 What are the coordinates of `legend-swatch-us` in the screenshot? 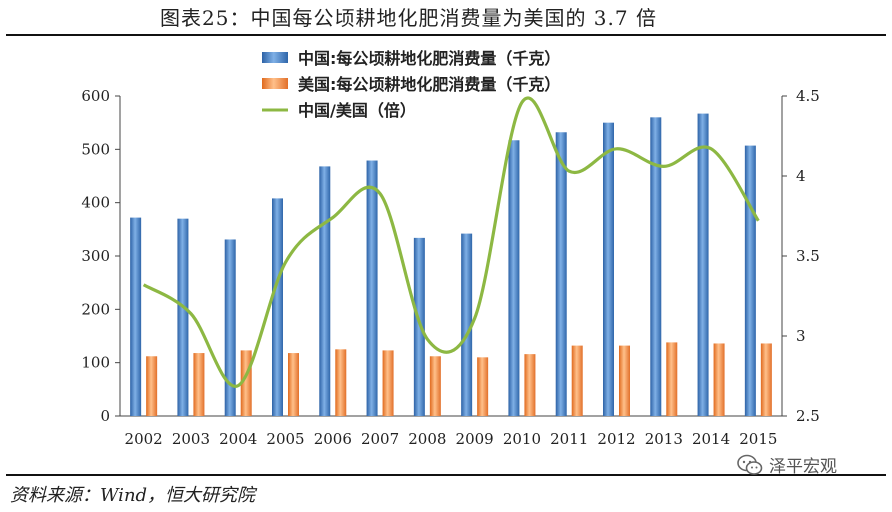 It's located at (275, 83).